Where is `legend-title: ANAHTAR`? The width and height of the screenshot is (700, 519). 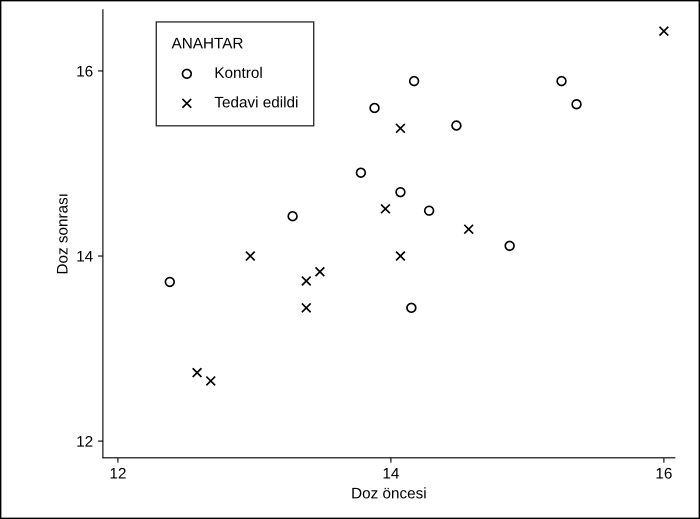 legend-title: ANAHTAR is located at coordinates (207, 43).